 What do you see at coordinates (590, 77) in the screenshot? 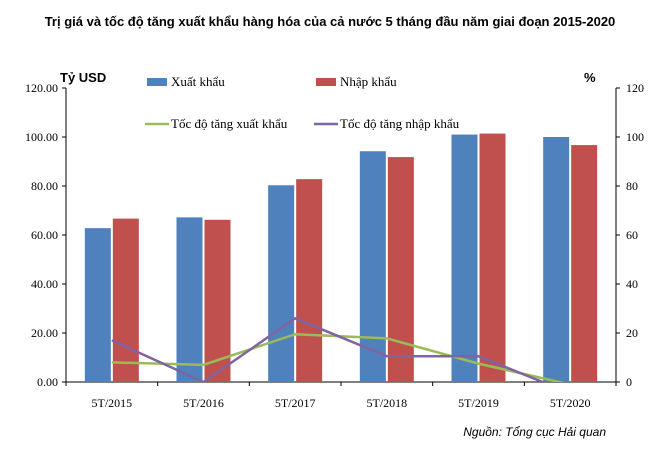
I see `right-axis-label: %` at bounding box center [590, 77].